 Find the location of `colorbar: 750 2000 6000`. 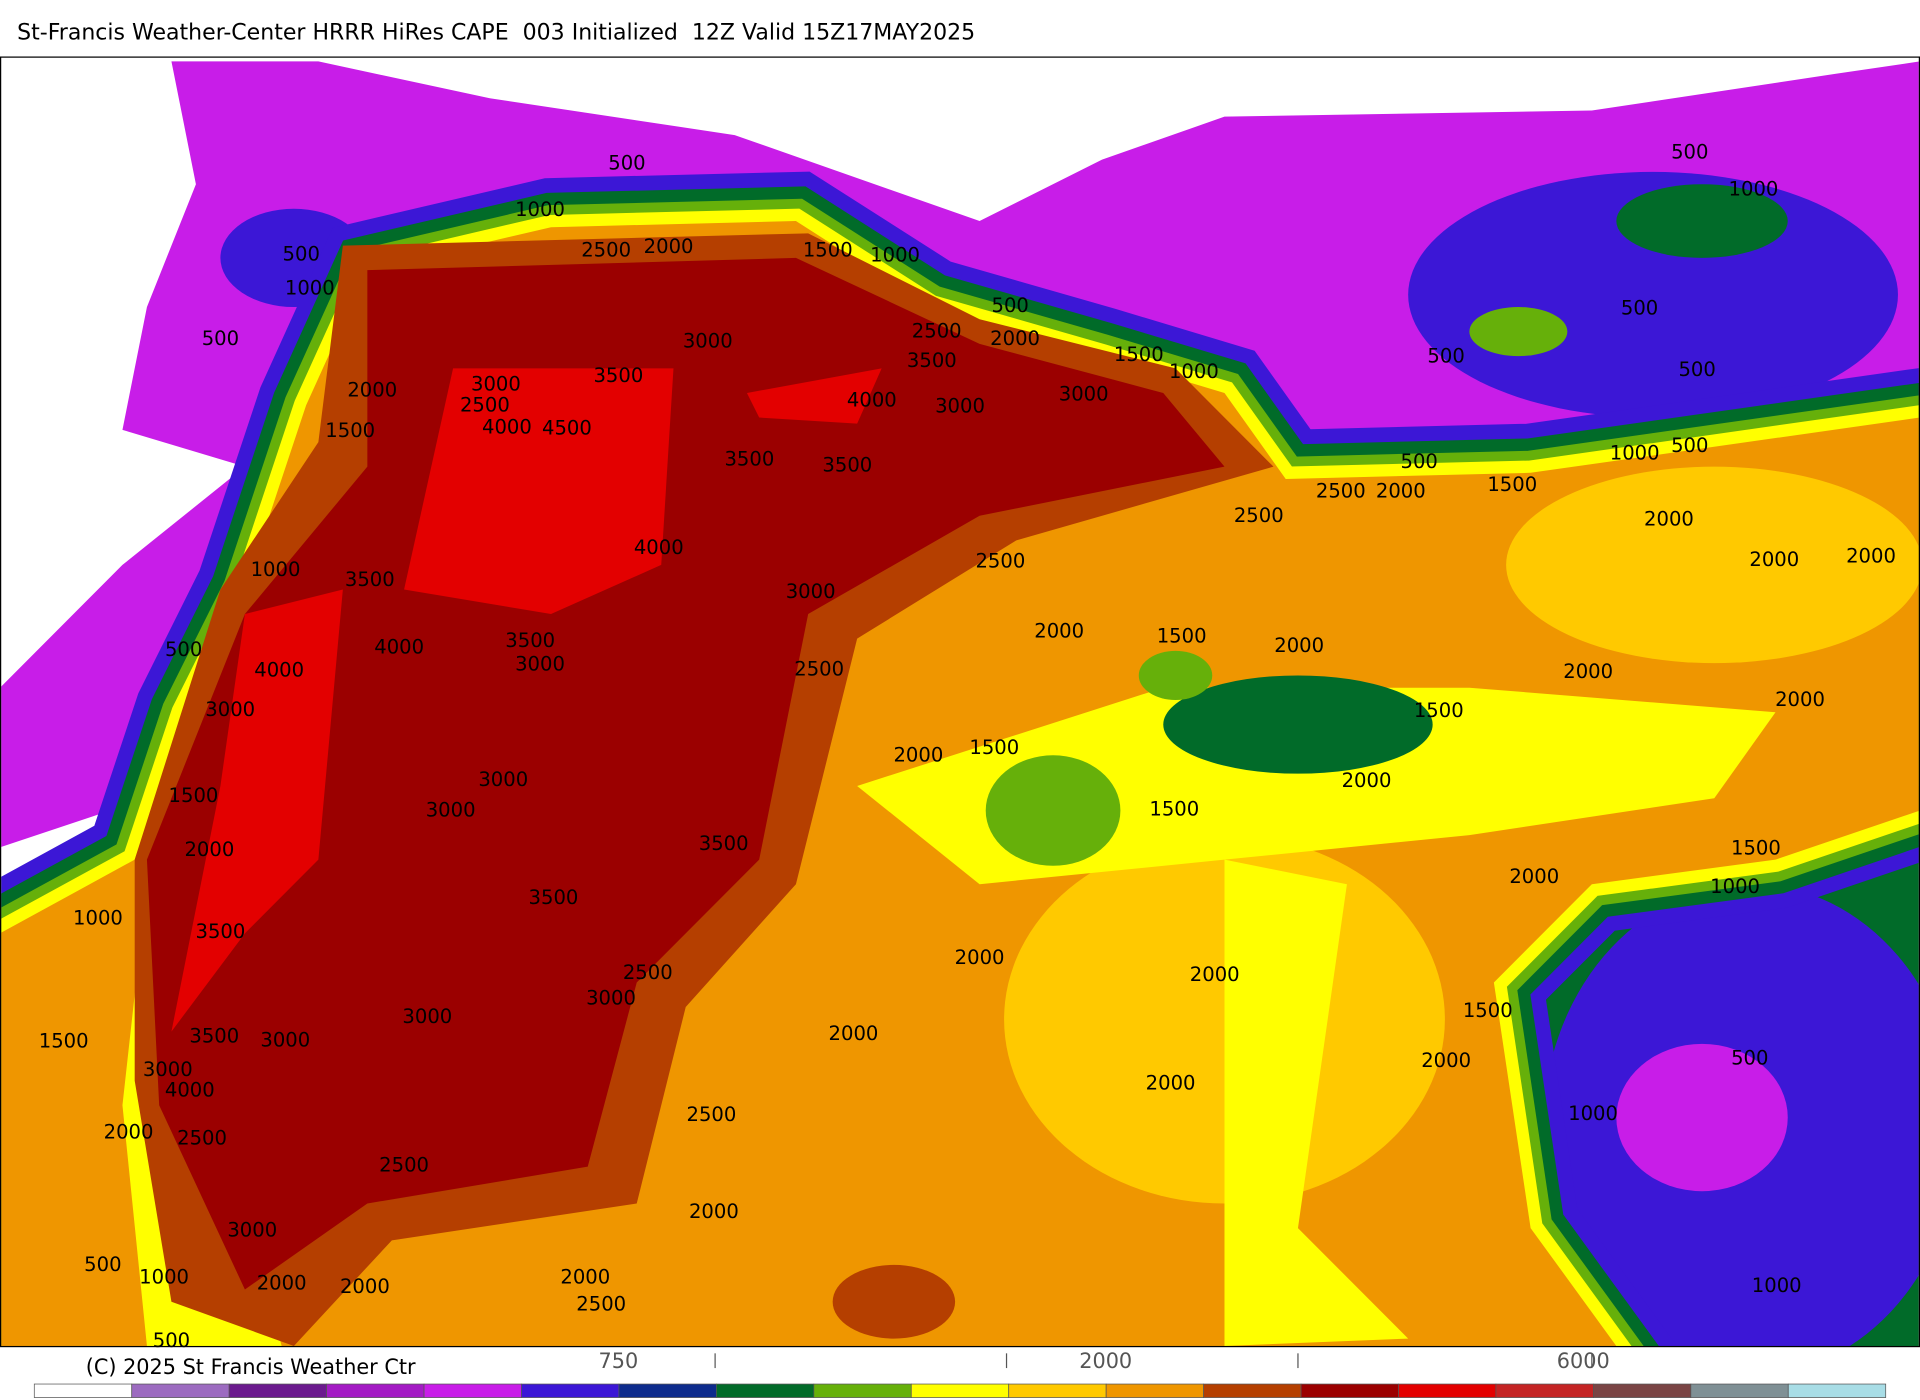

colorbar: 750 2000 6000 is located at coordinates (960, 1373).